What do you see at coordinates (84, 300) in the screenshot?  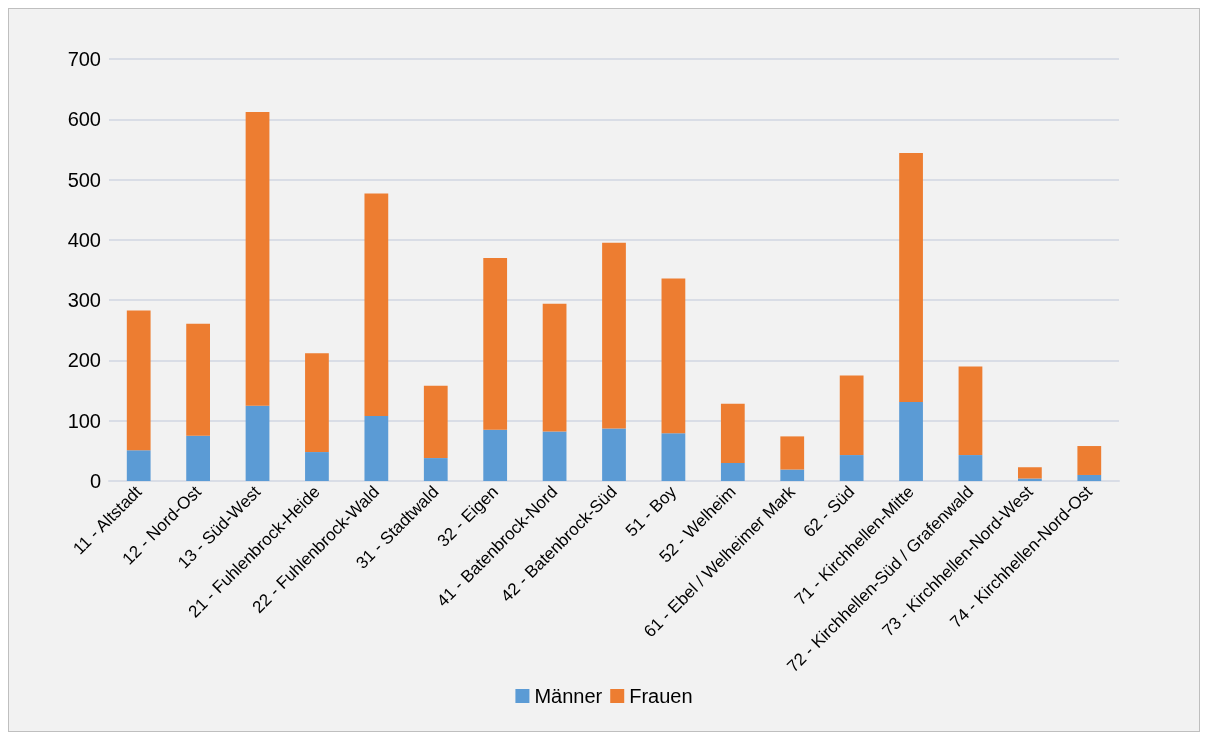 I see `y-tick-label: 300` at bounding box center [84, 300].